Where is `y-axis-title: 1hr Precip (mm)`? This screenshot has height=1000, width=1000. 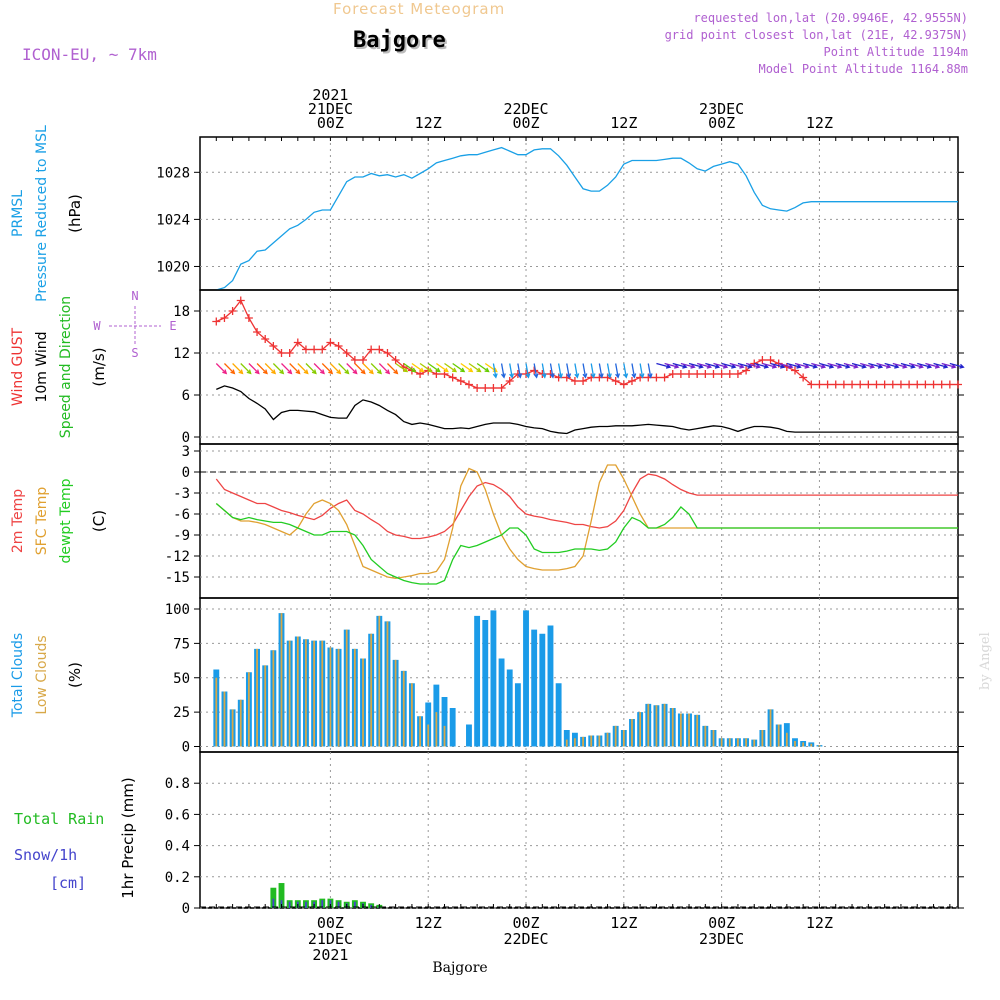
y-axis-title: 1hr Precip (mm) is located at coordinates (128, 837).